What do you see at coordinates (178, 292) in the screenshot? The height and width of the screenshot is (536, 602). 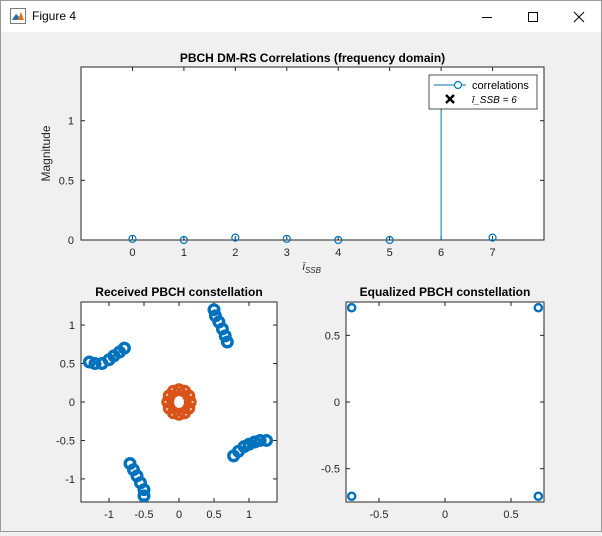 I see `chart-title: Received PBCH constellation` at bounding box center [178, 292].